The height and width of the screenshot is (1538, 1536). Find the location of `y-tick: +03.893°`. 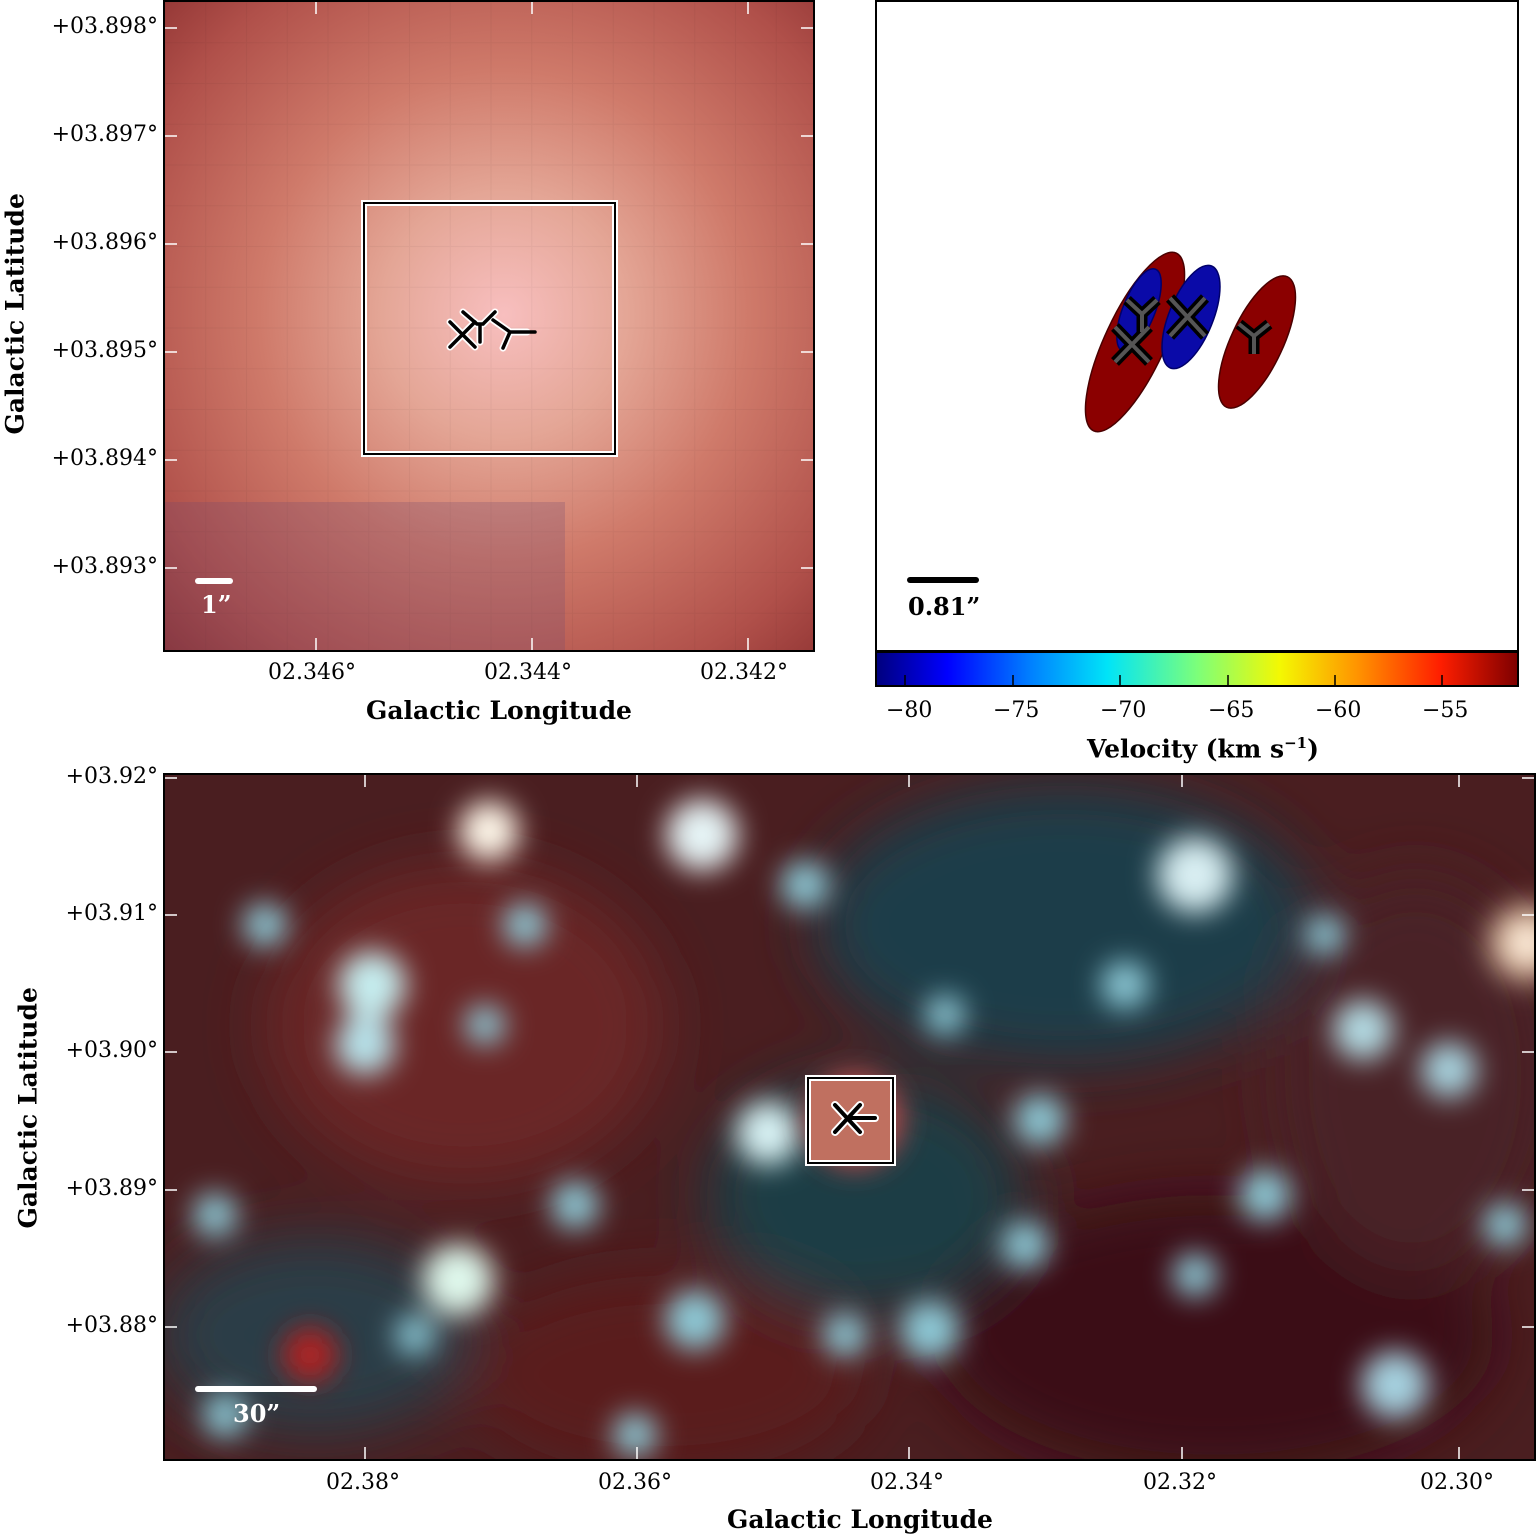

y-tick: +03.893° is located at coordinates (104, 566).